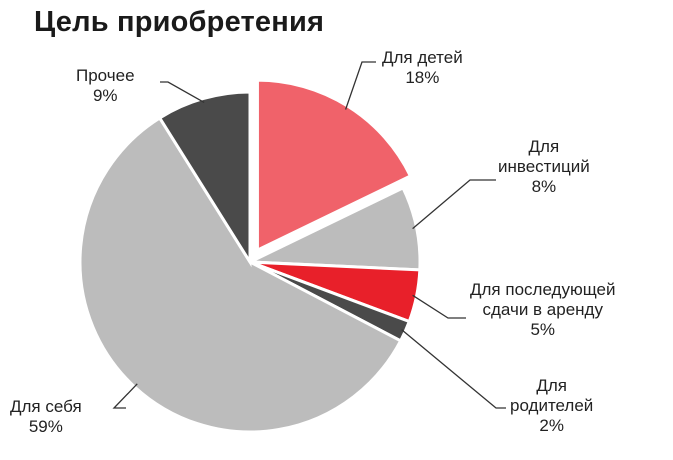 The width and height of the screenshot is (673, 460). What do you see at coordinates (551, 425) in the screenshot?
I see `label-roditeli-value: 2%` at bounding box center [551, 425].